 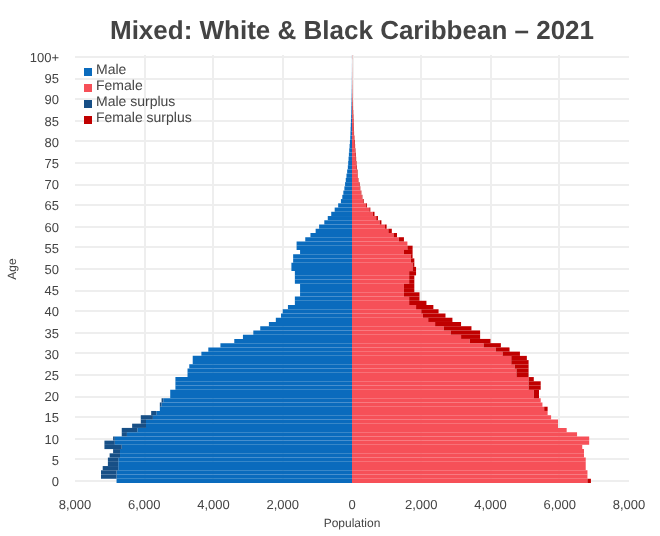 I want to click on chart-title: Mixed: White & Black Caribbean – 2021, so click(x=352, y=30).